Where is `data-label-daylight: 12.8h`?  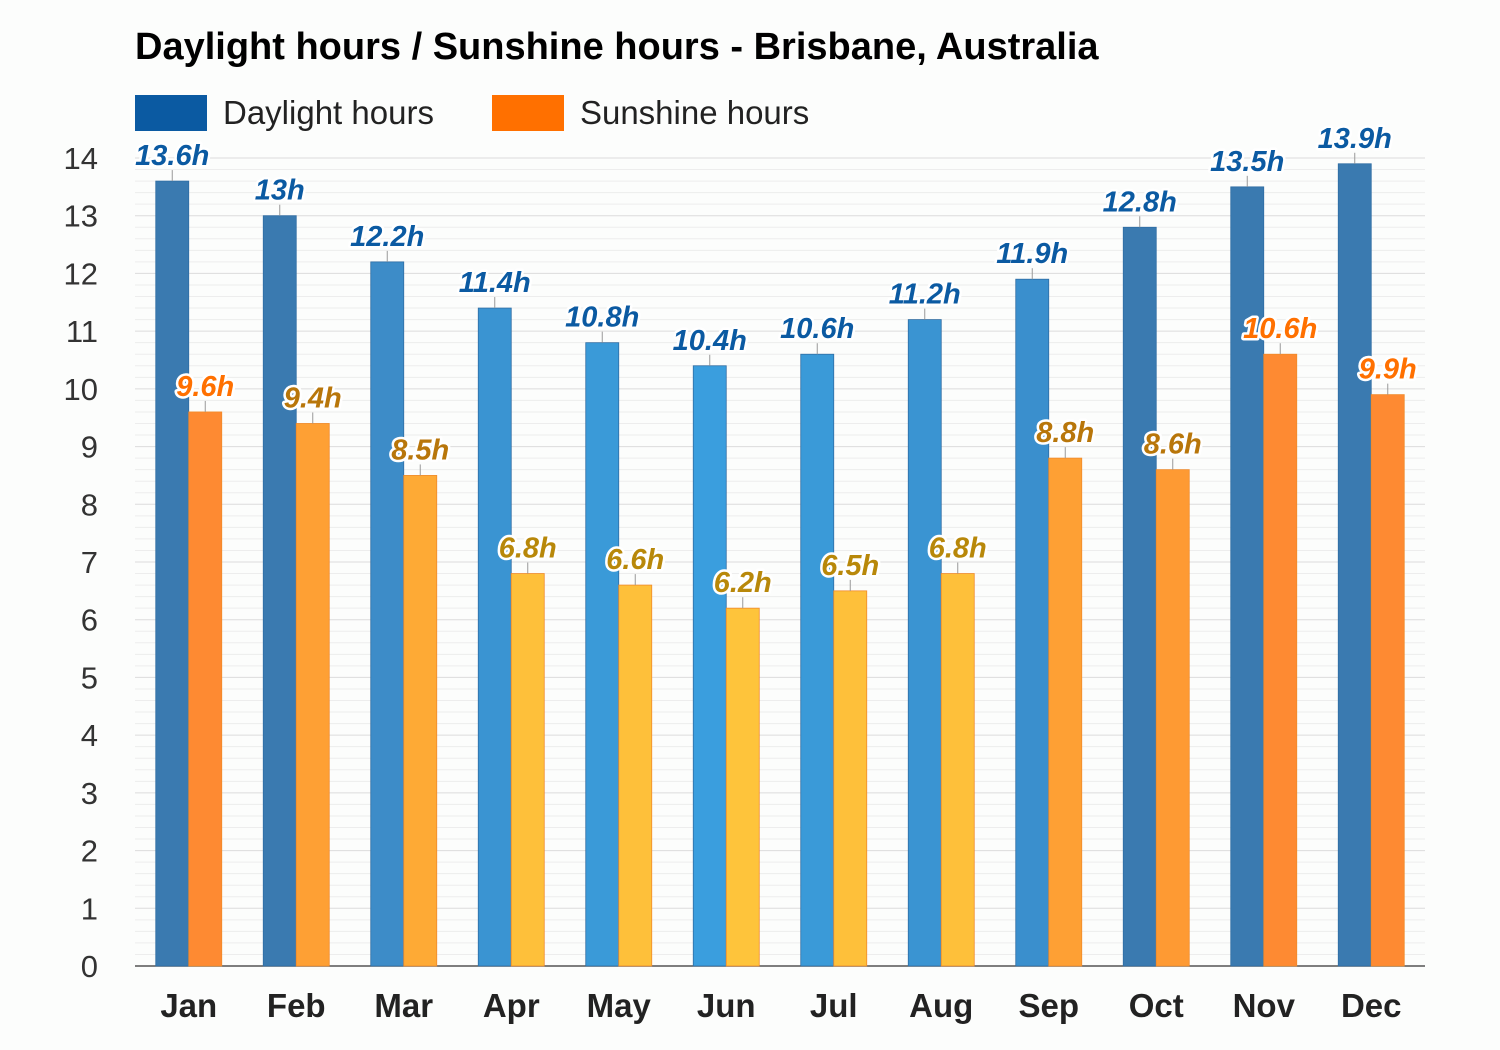 data-label-daylight: 12.8h is located at coordinates (1140, 202).